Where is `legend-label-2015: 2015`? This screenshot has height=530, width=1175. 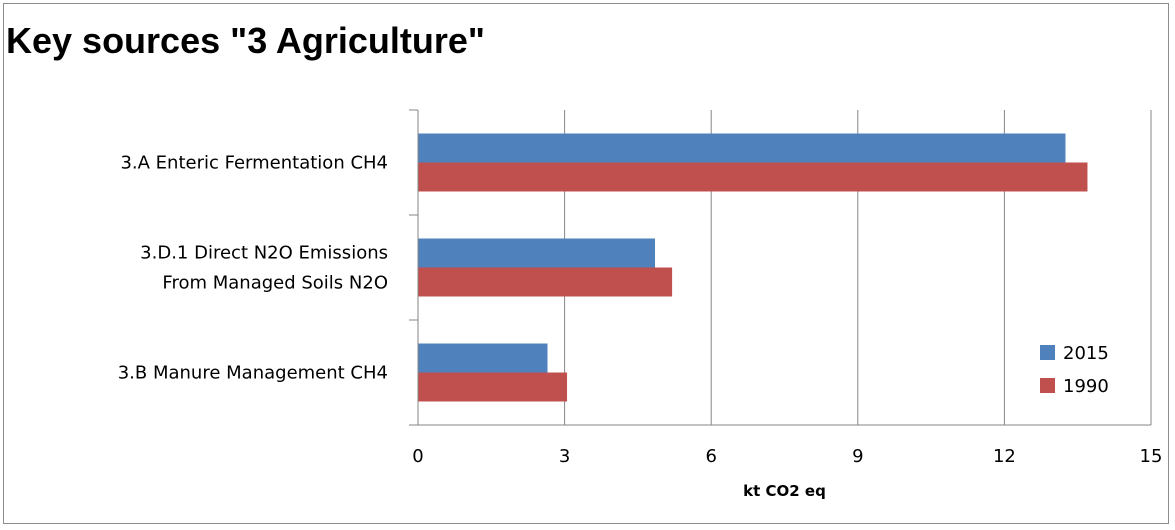 legend-label-2015: 2015 is located at coordinates (1086, 353).